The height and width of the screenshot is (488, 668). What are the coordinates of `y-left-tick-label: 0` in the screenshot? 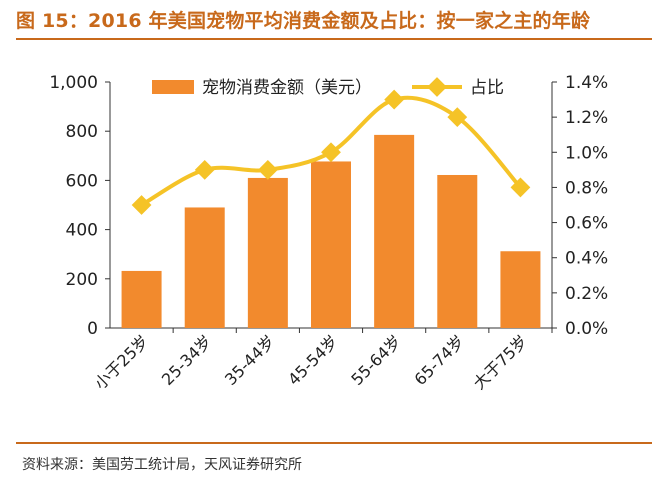 It's located at (92, 329).